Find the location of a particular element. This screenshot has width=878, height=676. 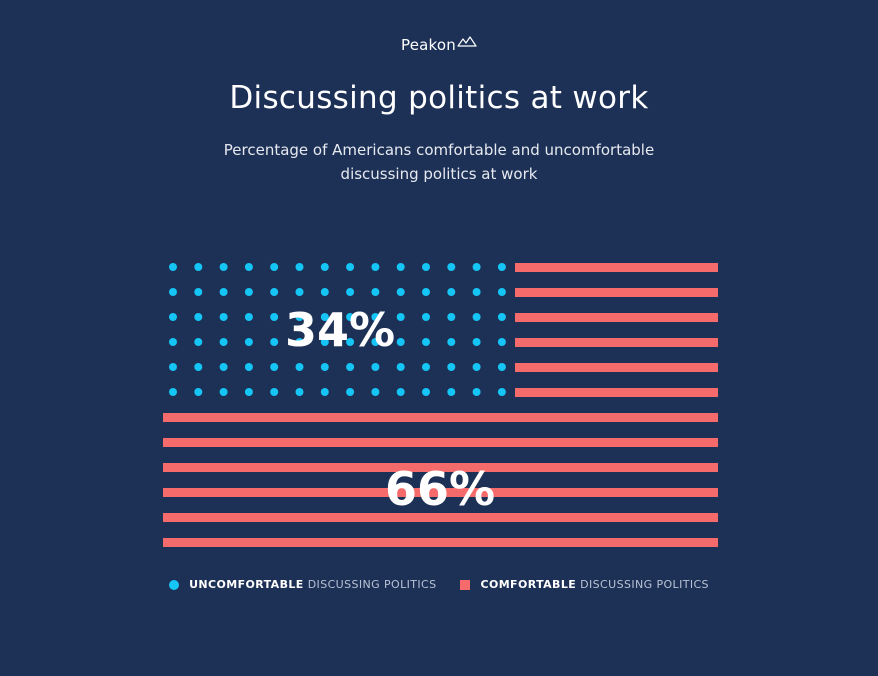

legend-item-uncomfortable: UNCOMFORTABLE DISCUSSING POLITICS is located at coordinates (302, 584).